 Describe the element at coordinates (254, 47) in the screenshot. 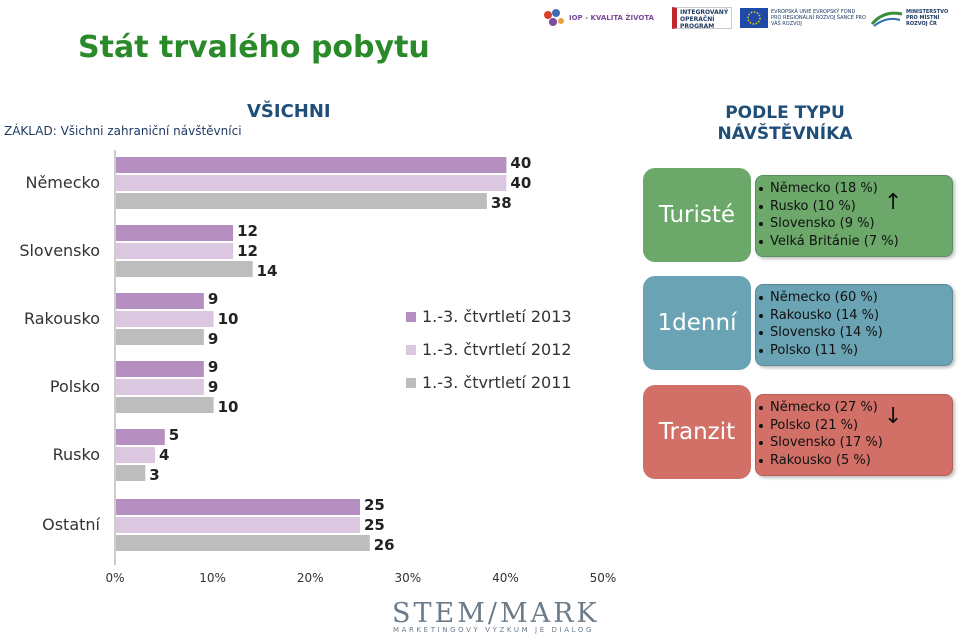

I see `page-title: Stát trvalého pobytu` at that location.